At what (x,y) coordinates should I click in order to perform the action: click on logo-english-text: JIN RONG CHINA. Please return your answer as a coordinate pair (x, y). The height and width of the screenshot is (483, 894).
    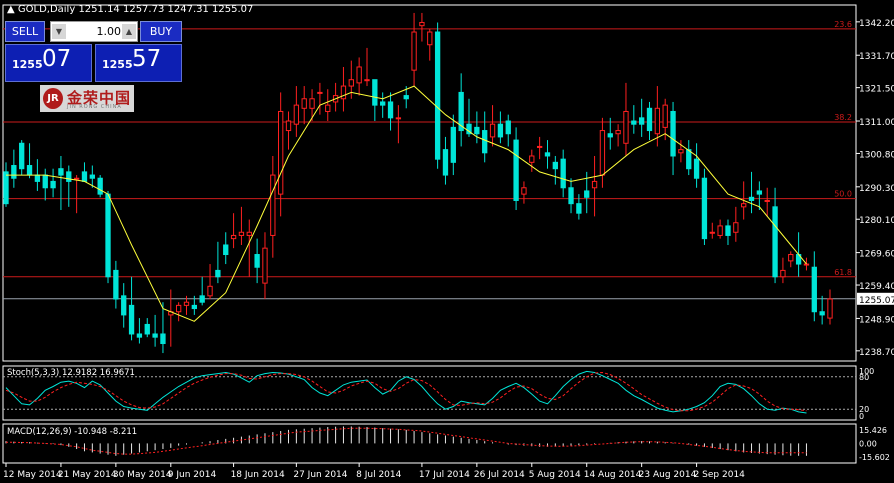
    Looking at the image, I should click on (94, 107).